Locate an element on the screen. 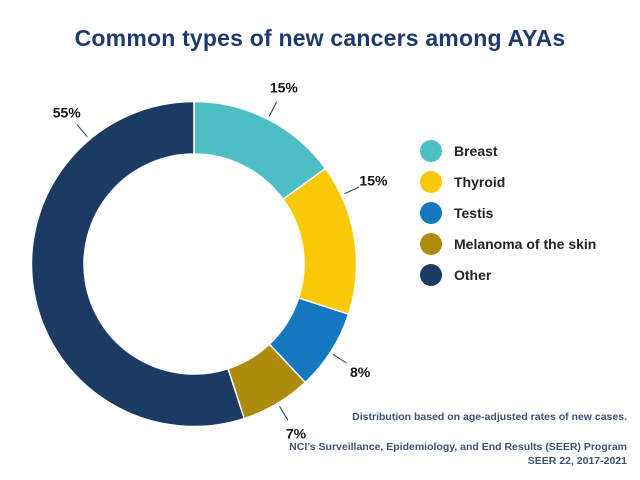 The width and height of the screenshot is (640, 480). melanoma-swatch-icon is located at coordinates (431, 244).